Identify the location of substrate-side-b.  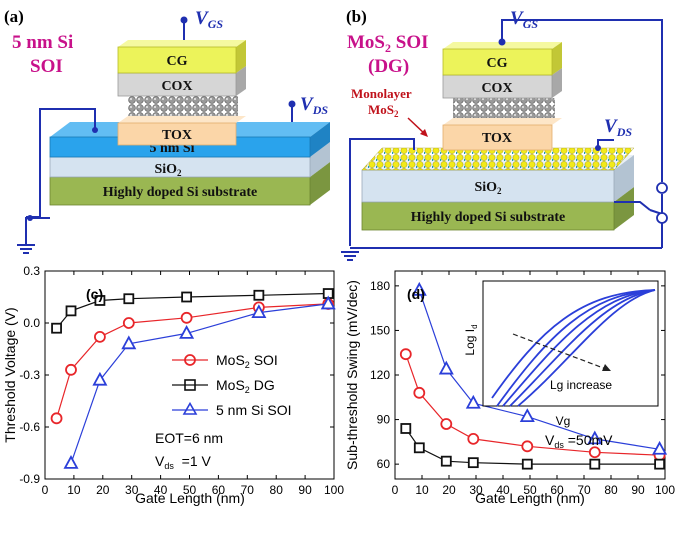
(624, 208).